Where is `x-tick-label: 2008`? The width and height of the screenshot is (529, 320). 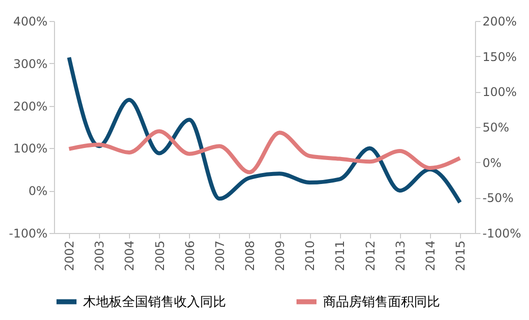
x-tick-label: 2008 is located at coordinates (249, 256).